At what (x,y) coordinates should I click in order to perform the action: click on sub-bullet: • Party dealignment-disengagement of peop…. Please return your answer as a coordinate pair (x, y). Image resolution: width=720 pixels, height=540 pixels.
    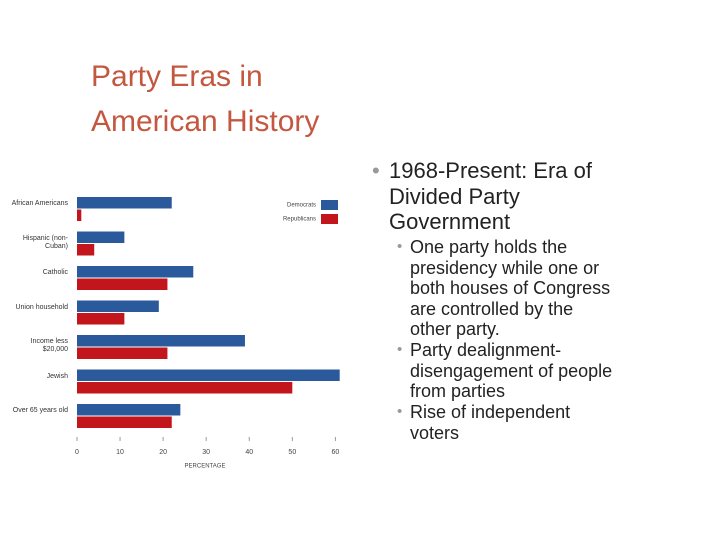
    Looking at the image, I should click on (504, 371).